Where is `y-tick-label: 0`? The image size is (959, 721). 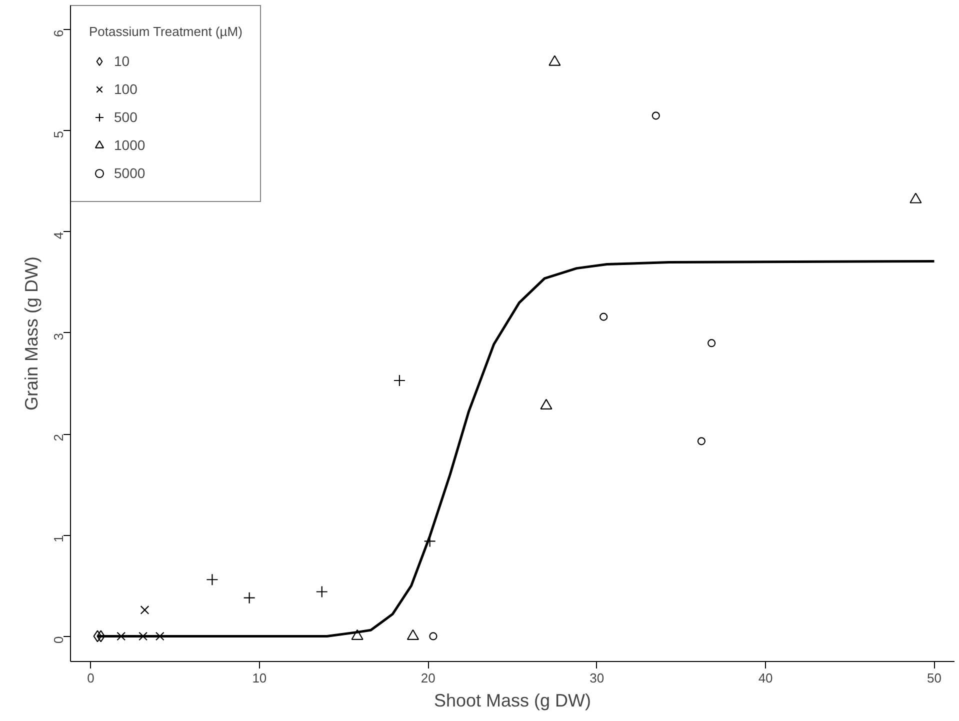
y-tick-label: 0 is located at coordinates (58, 640).